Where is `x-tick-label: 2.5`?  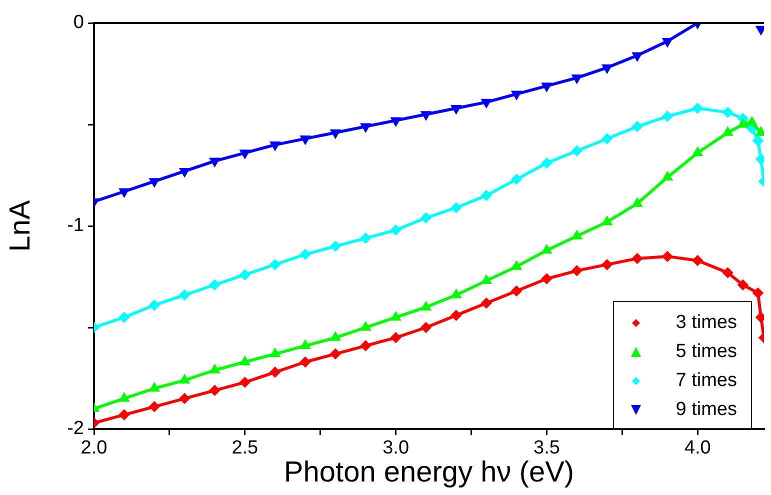 x-tick-label: 2.5 is located at coordinates (245, 448).